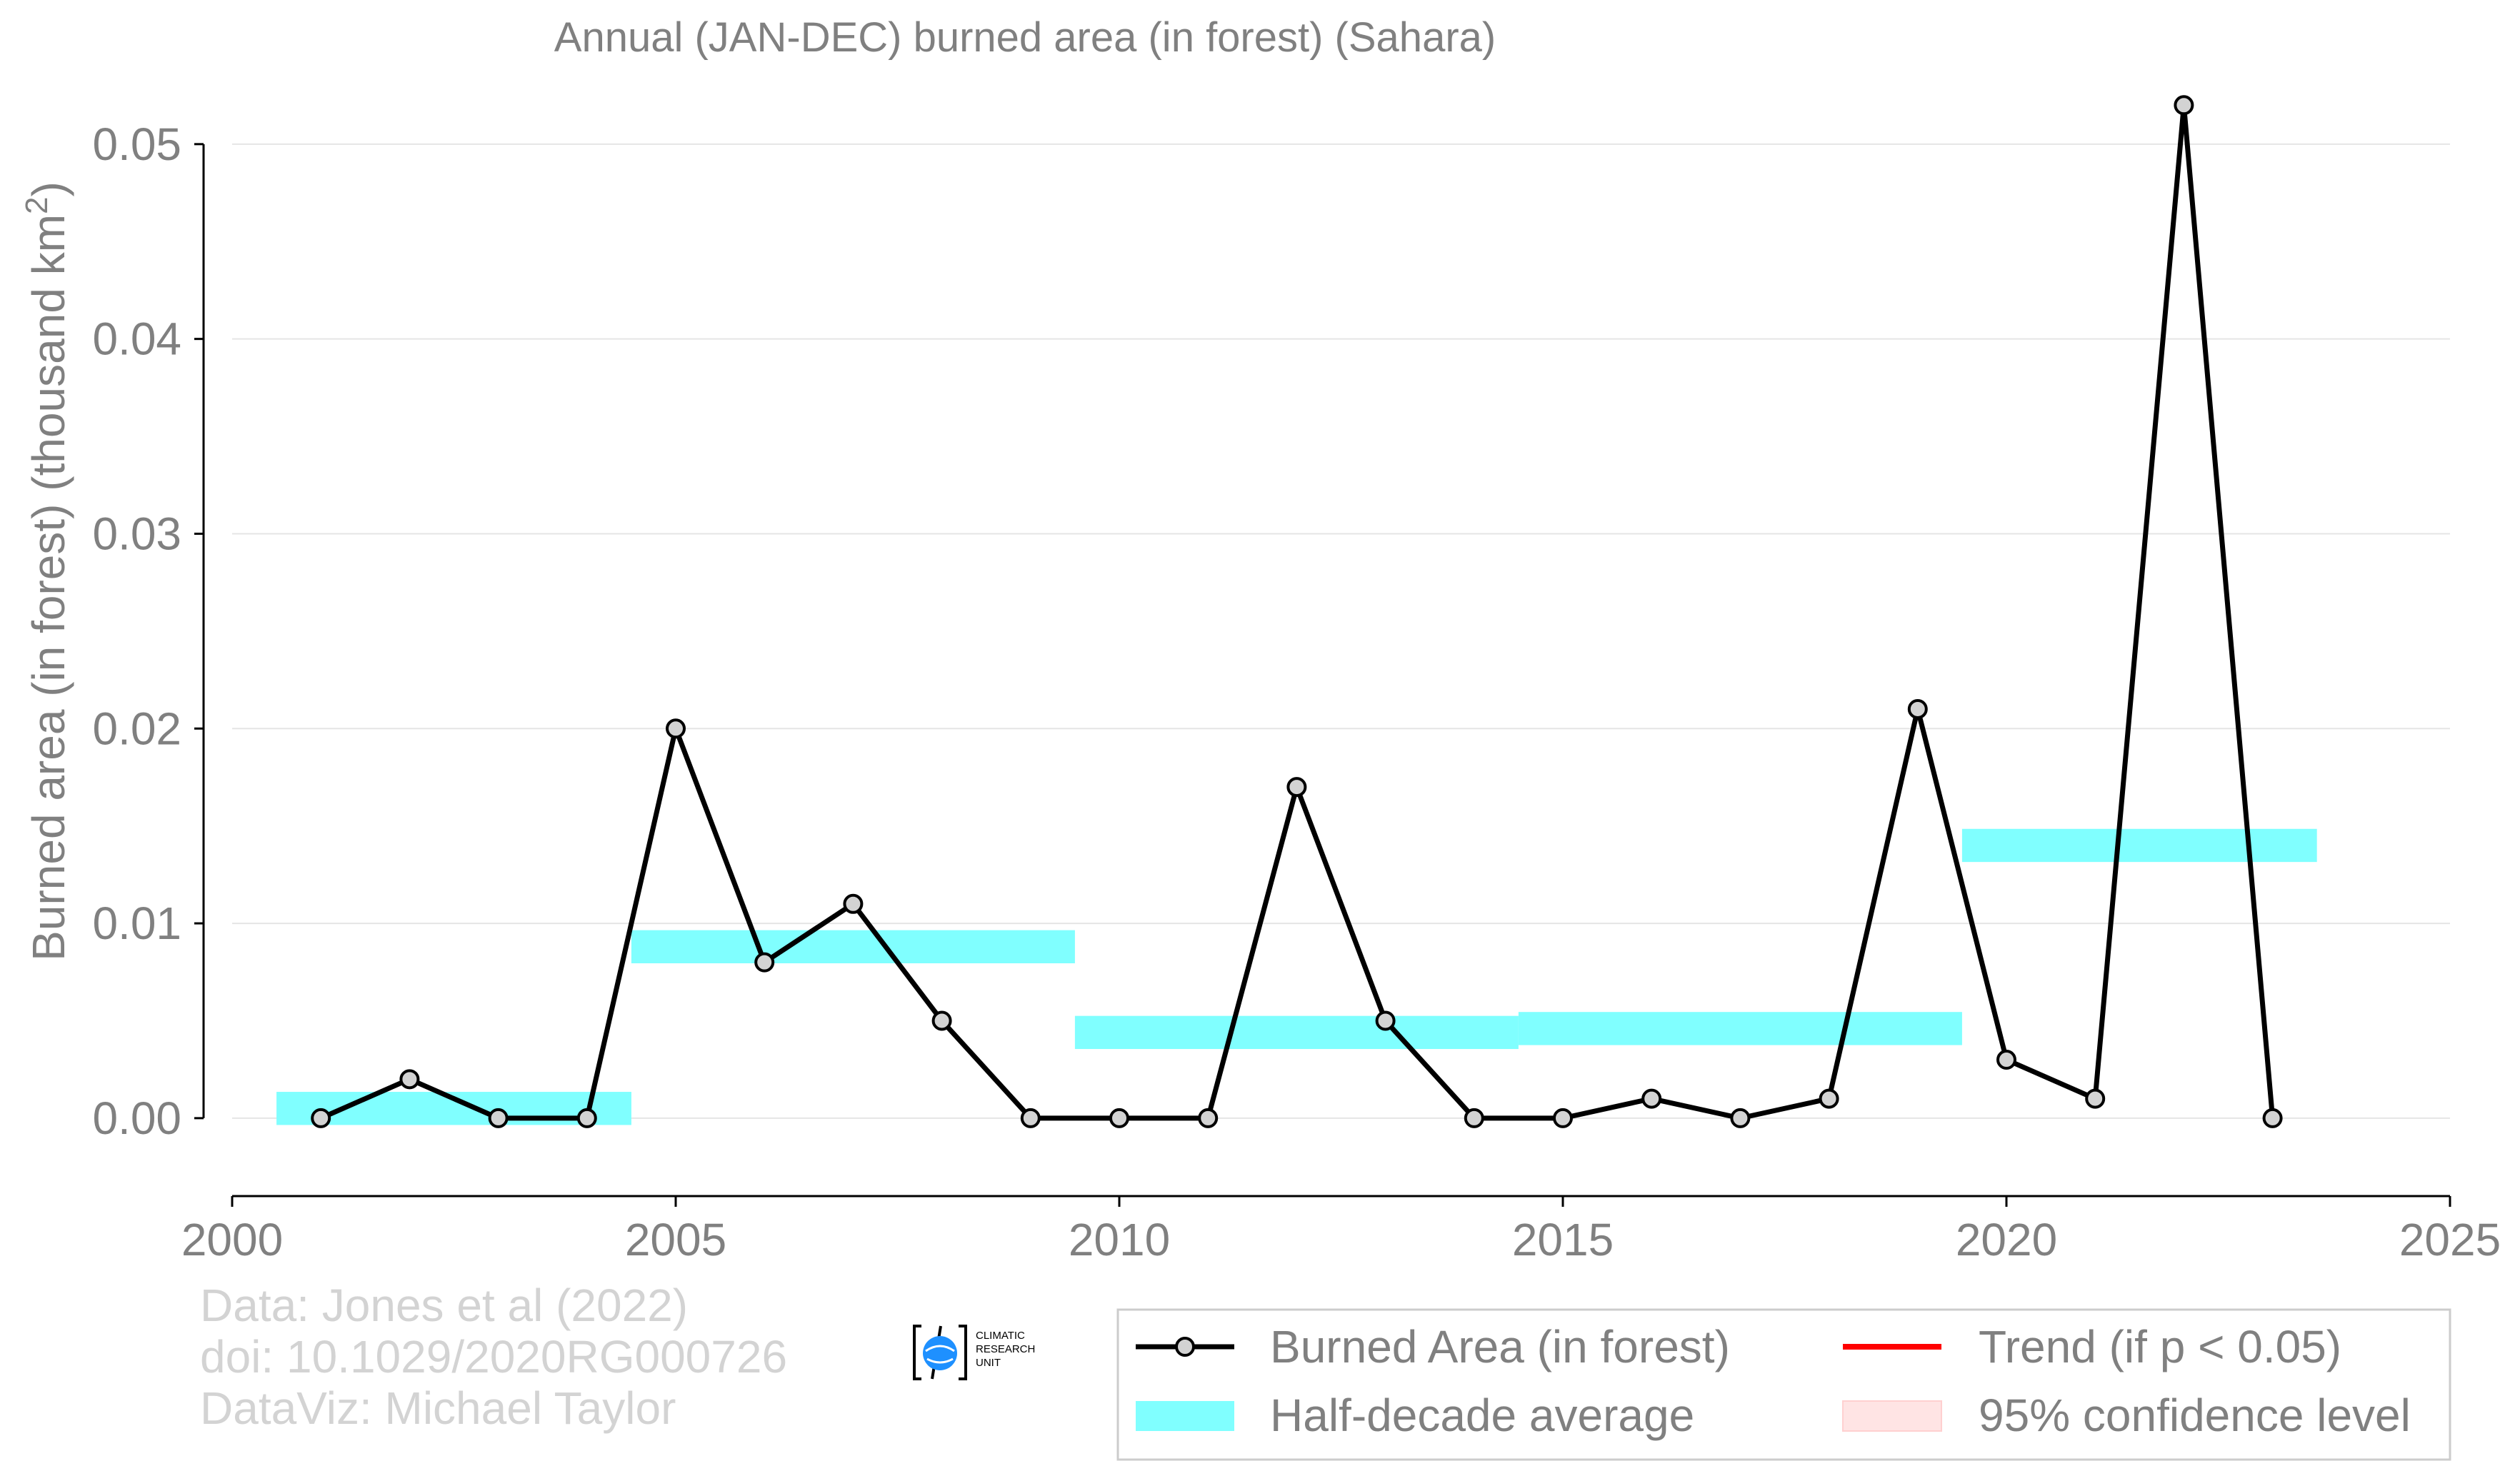 The height and width of the screenshot is (1481, 2520). I want to click on legend-label-burned-area: Burned Area (in forest), so click(1500, 1347).